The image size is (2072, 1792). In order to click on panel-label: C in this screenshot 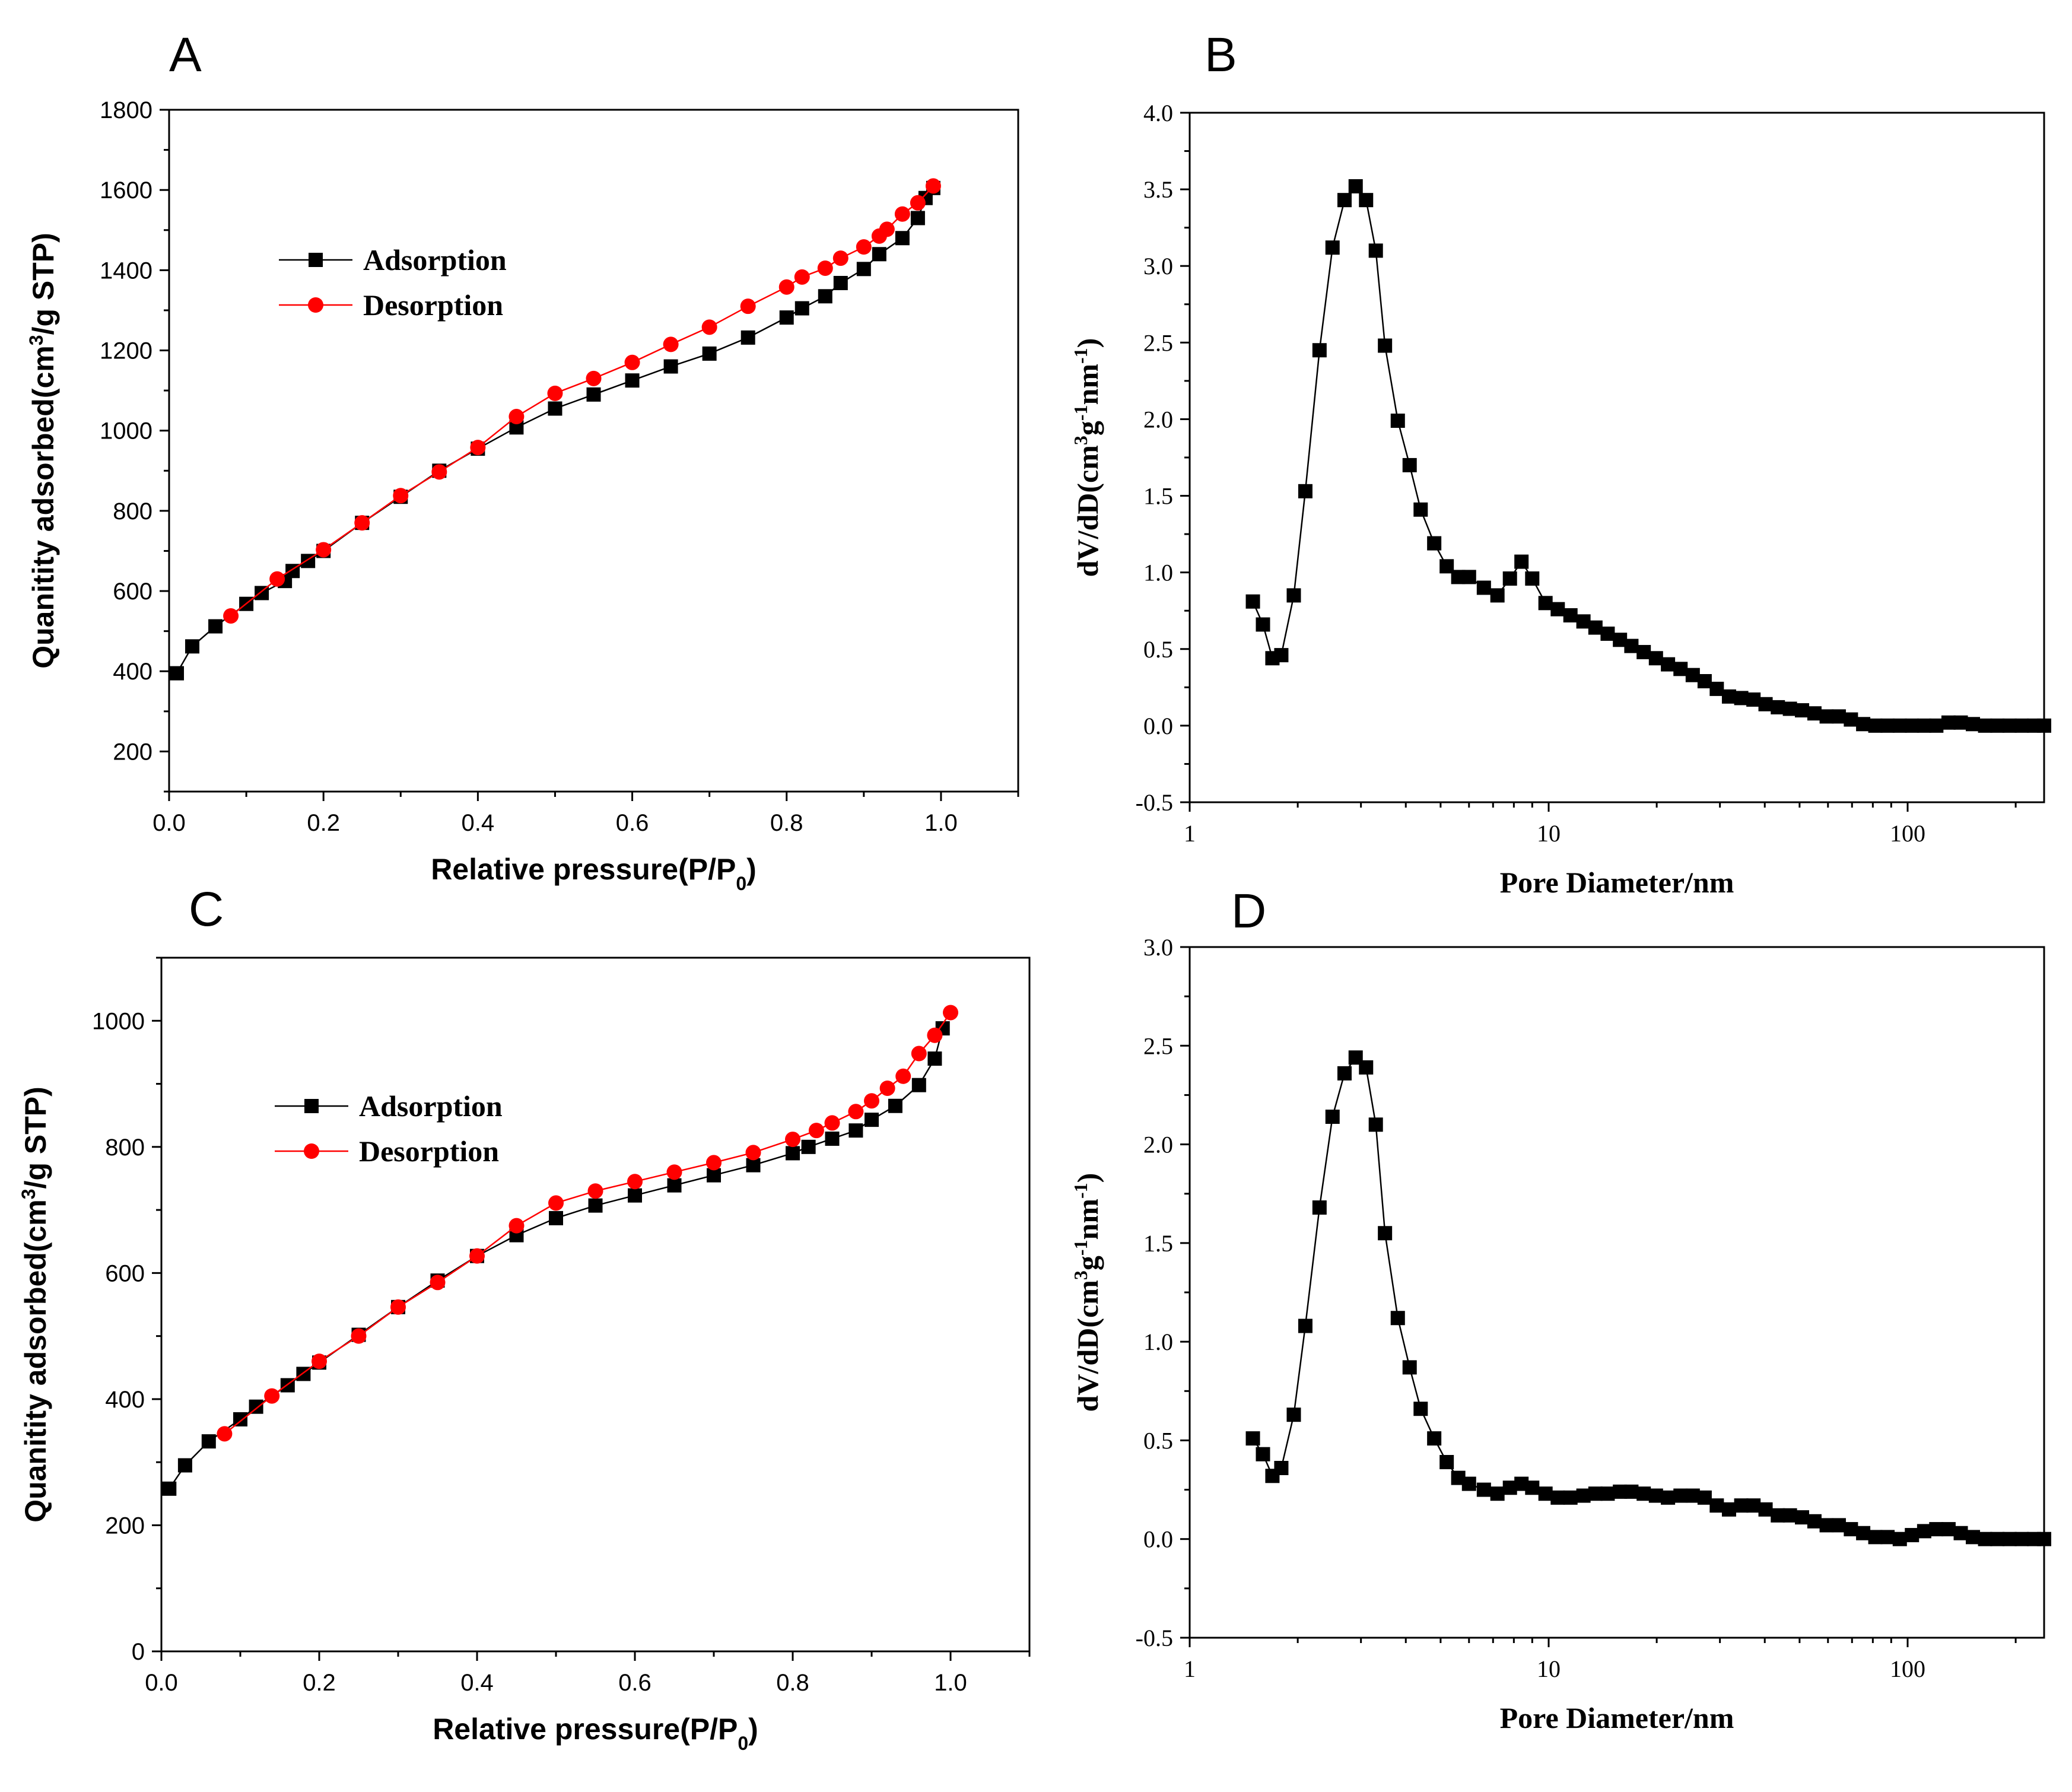, I will do `click(206, 909)`.